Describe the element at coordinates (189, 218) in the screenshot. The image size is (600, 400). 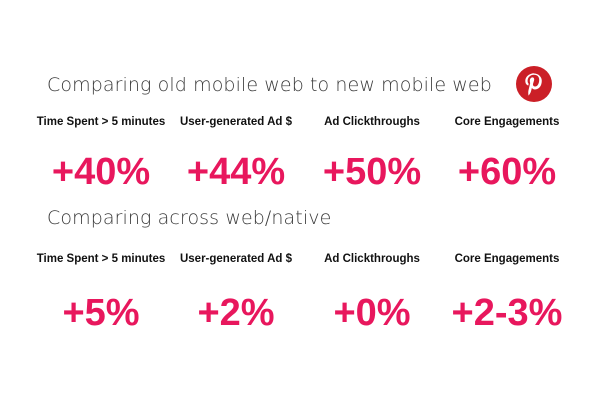
I see `section-title-web-native: Comparing across web/native` at that location.